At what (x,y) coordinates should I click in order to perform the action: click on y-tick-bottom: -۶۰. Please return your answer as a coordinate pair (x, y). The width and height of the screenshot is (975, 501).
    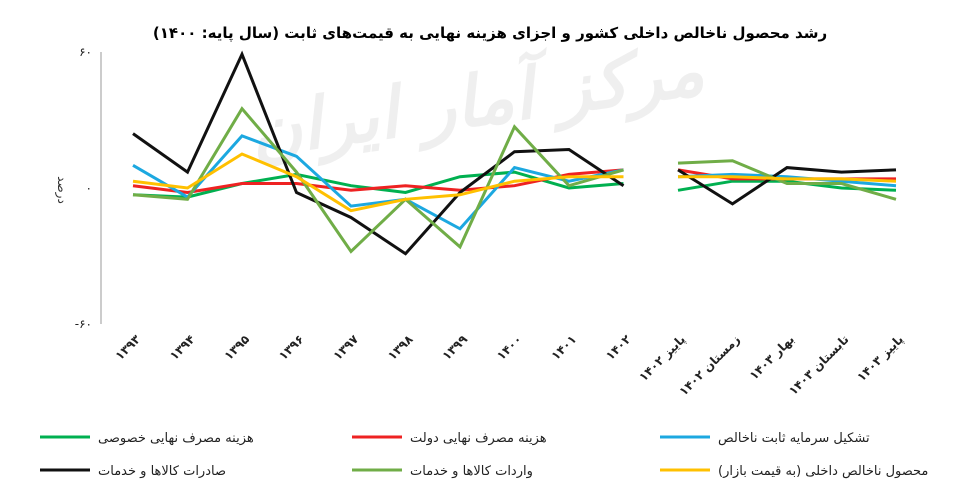
    Looking at the image, I should click on (83, 324).